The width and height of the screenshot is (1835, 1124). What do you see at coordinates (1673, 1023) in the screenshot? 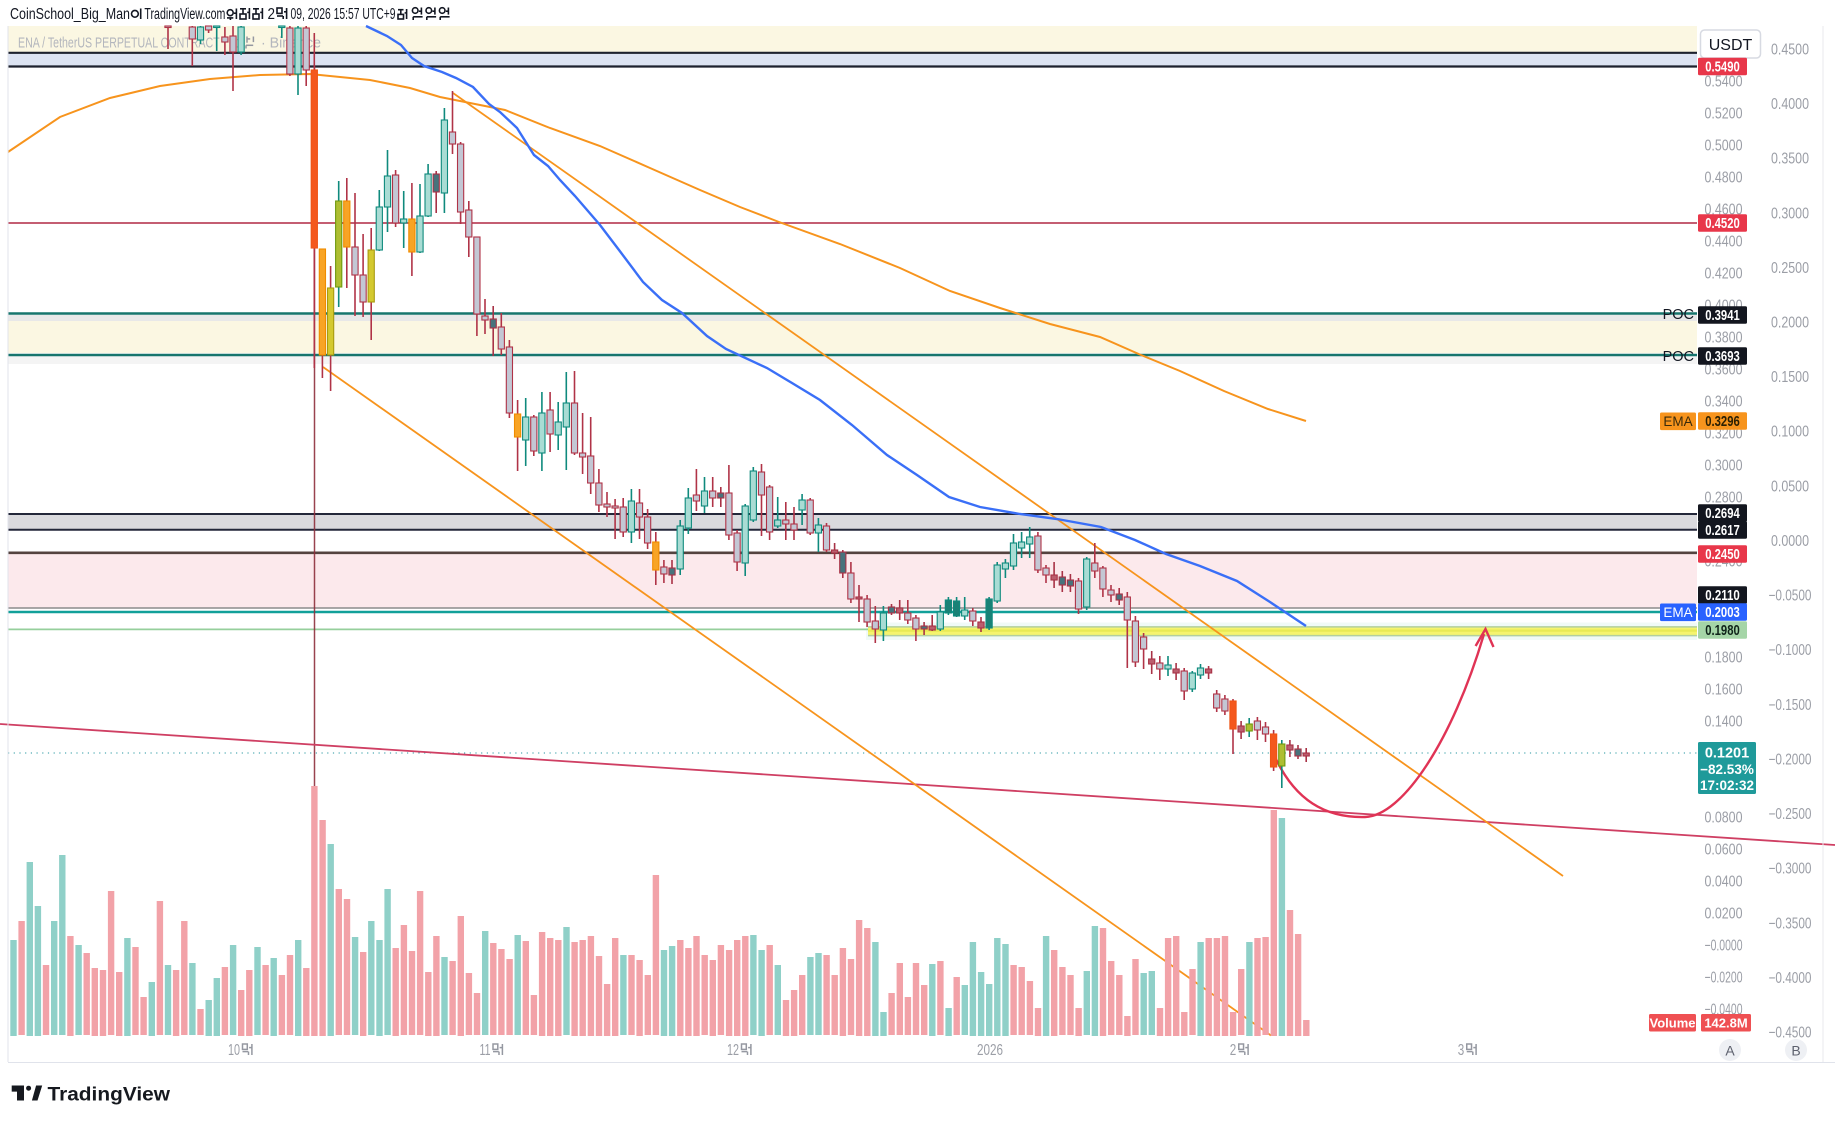
I see `svg-text: Volume` at bounding box center [1673, 1023].